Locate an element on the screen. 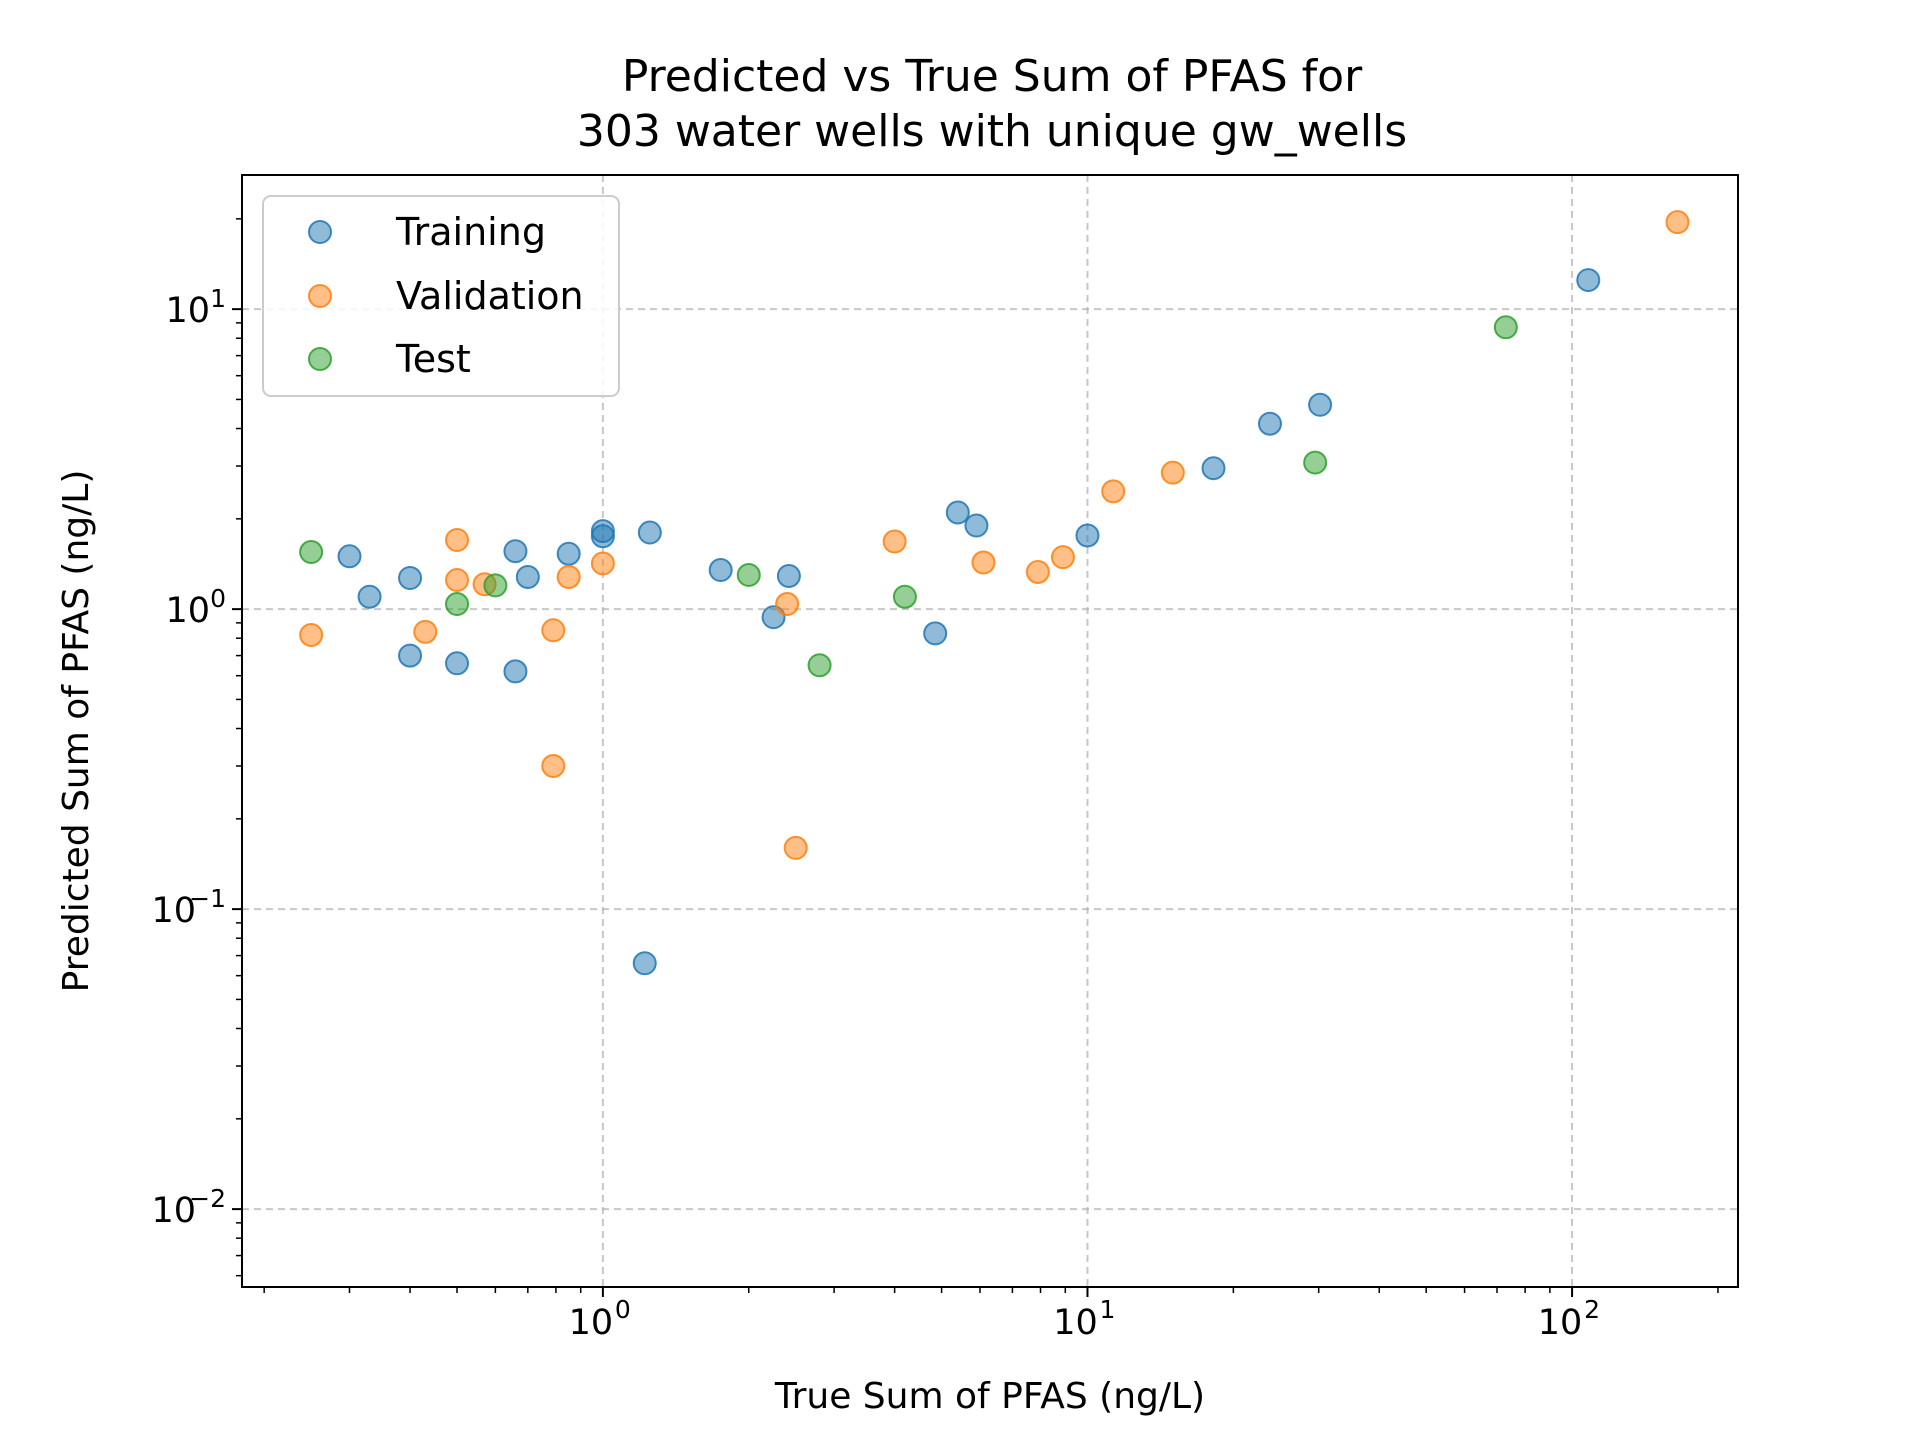  legend-label-training: Training is located at coordinates (470, 232).